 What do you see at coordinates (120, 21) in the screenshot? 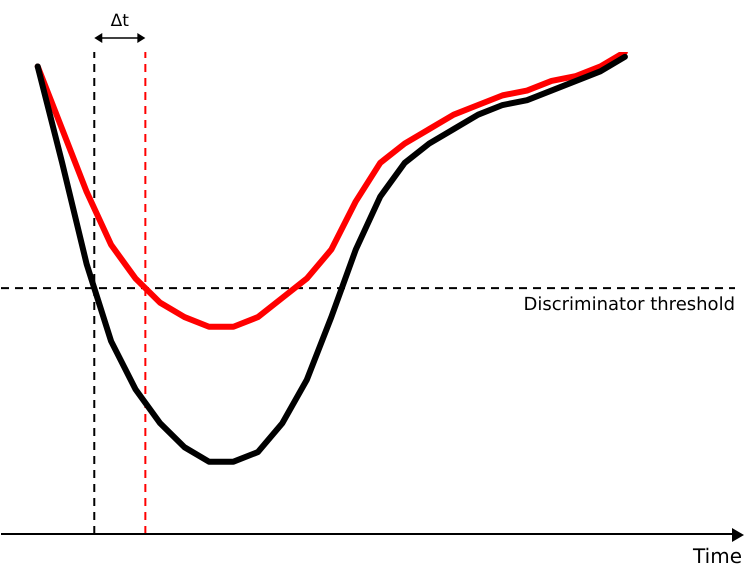
I see `text: Δt` at bounding box center [120, 21].